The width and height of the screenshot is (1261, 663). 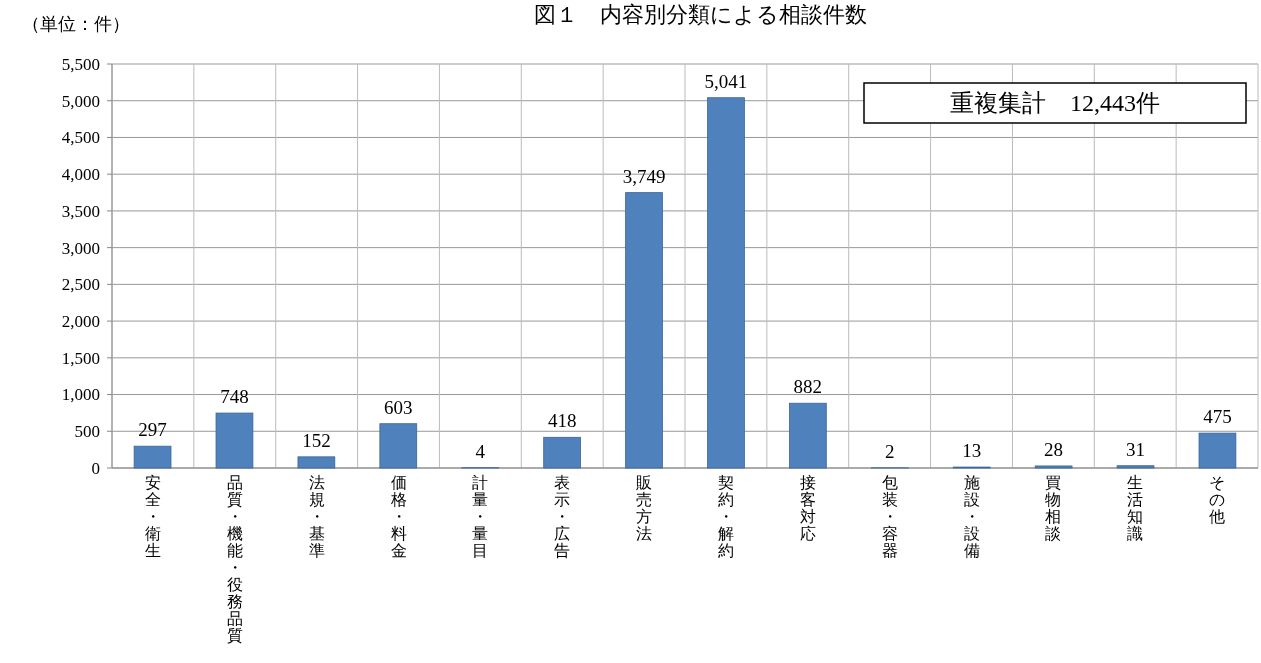 What do you see at coordinates (398, 407) in the screenshot?
I see `data-label: 603` at bounding box center [398, 407].